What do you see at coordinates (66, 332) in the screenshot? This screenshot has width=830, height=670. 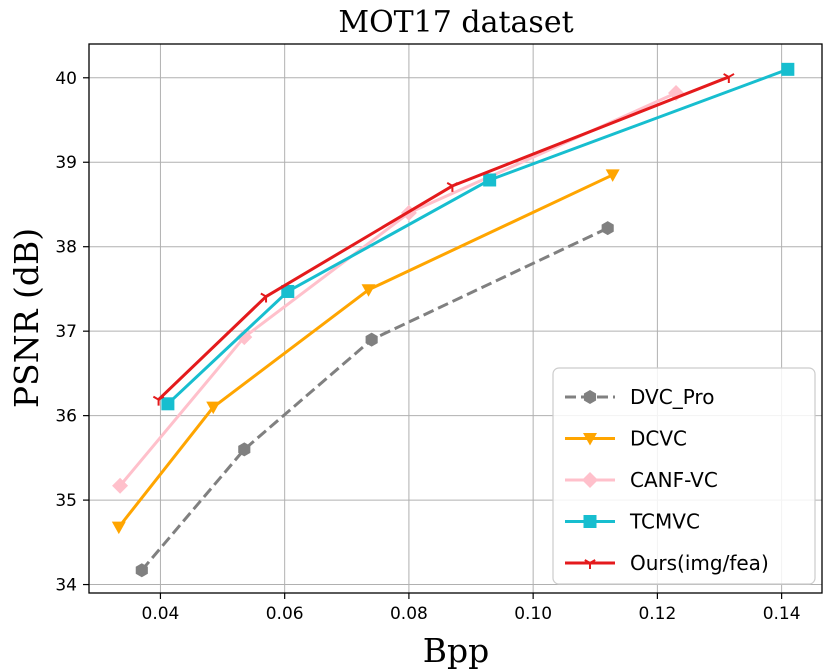 I see `y-tick-label: 37` at bounding box center [66, 332].